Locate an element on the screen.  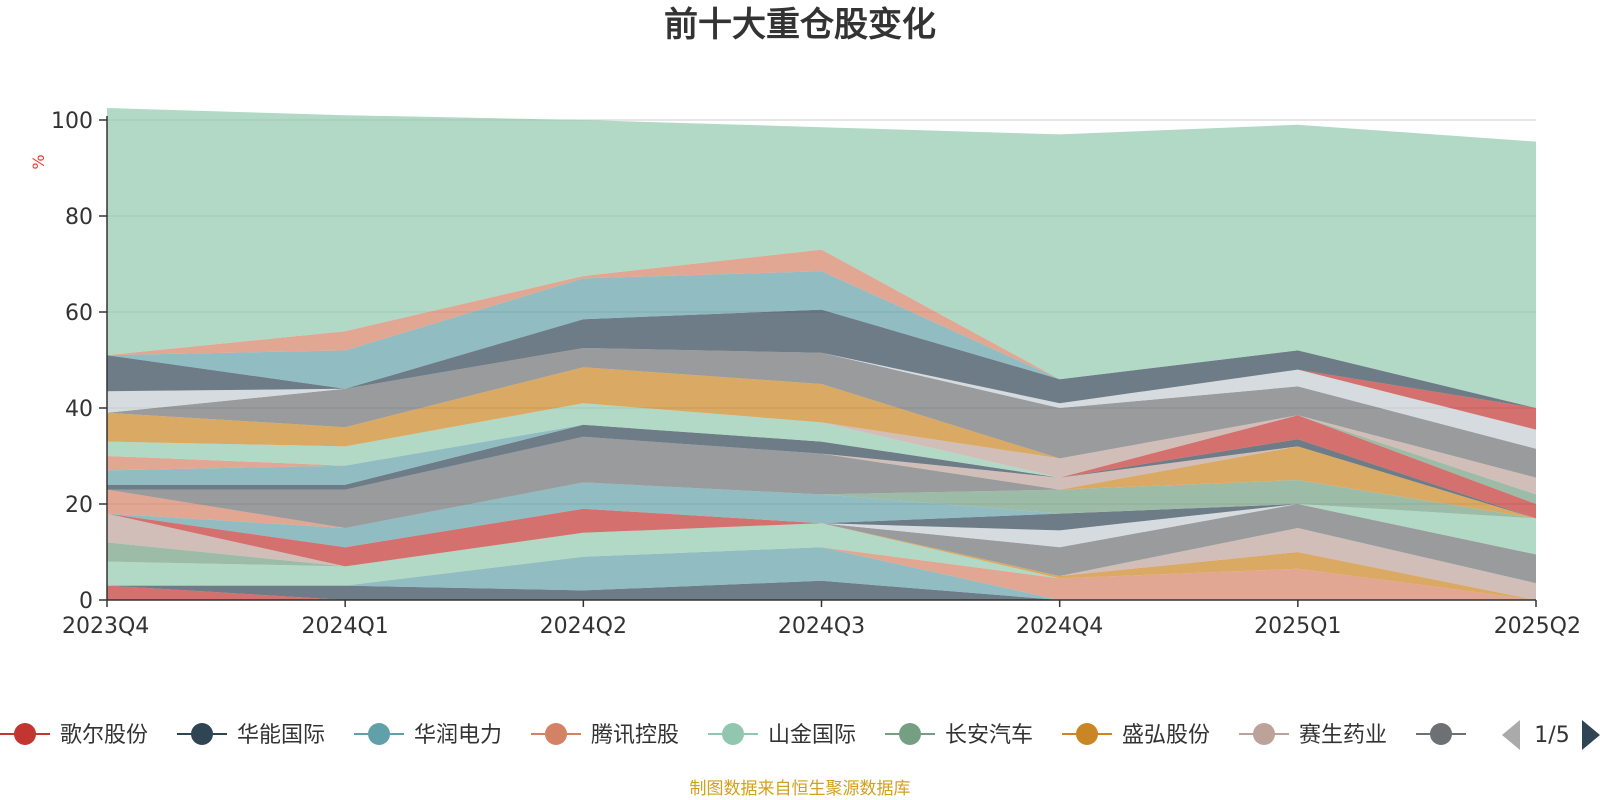
legend-item: 华能国际 is located at coordinates (251, 735).